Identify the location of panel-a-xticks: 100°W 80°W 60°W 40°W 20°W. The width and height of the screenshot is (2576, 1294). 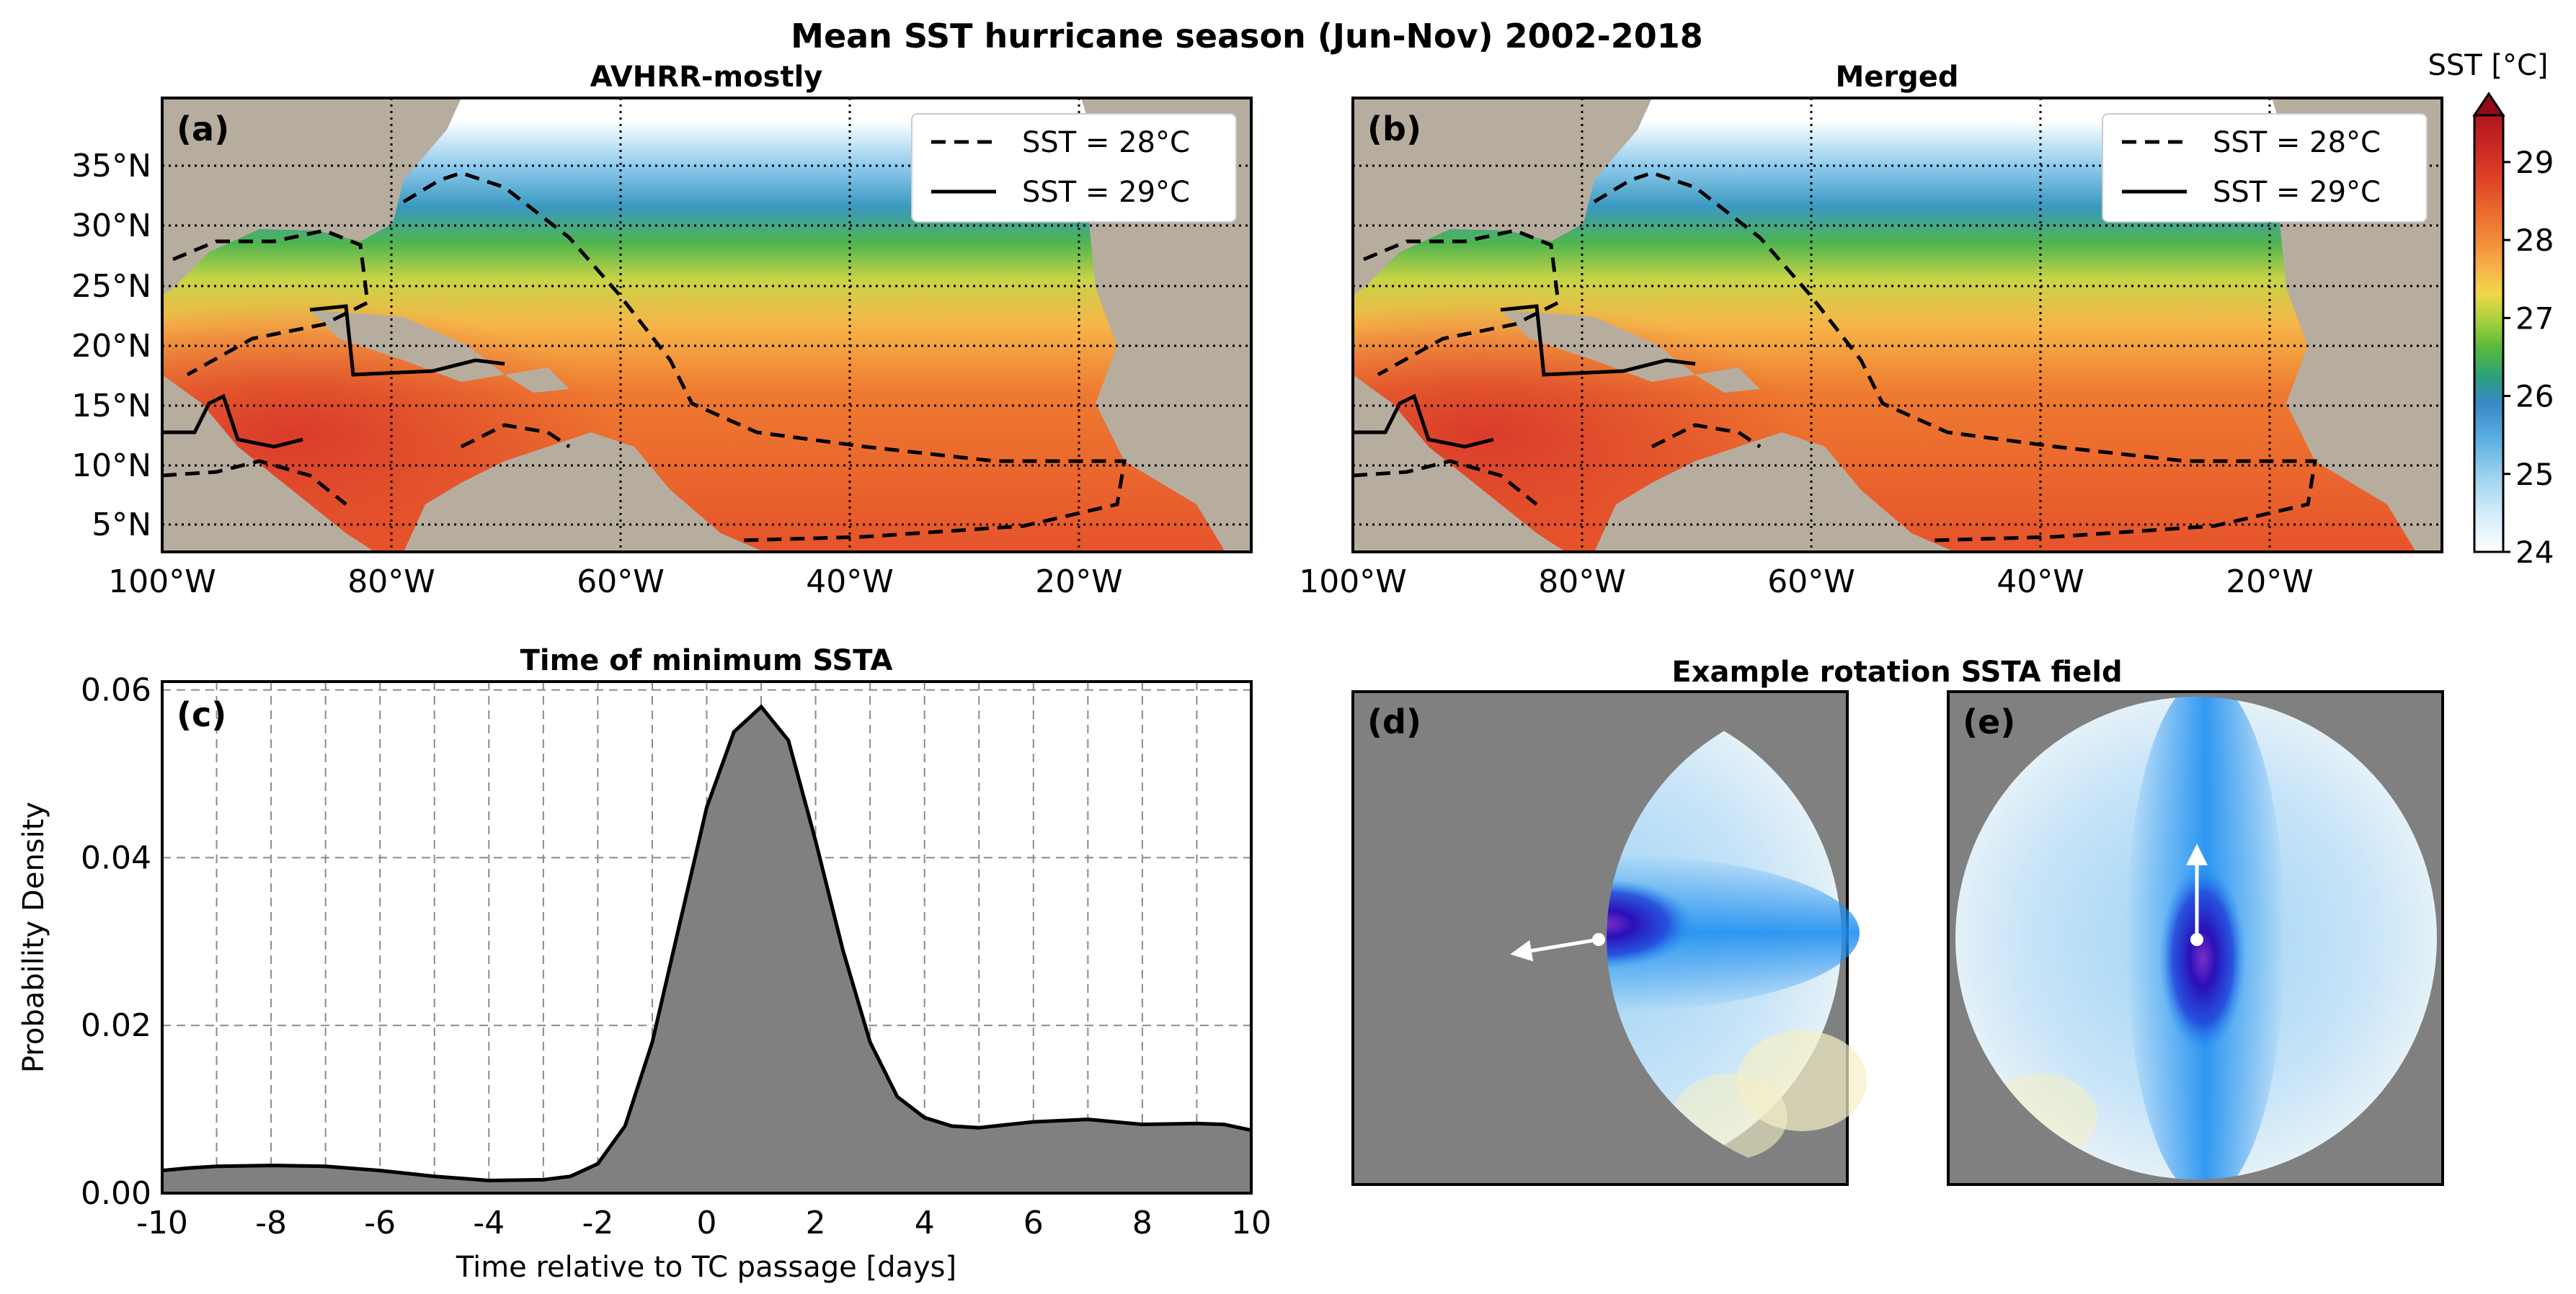
(615, 581).